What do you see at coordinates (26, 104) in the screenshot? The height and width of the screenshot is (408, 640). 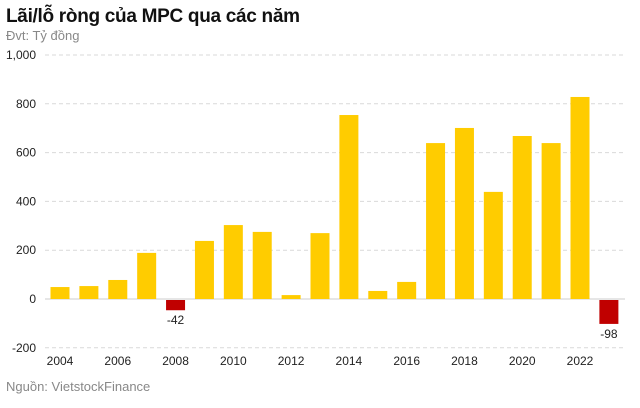 I see `y-tick-label: 800` at bounding box center [26, 104].